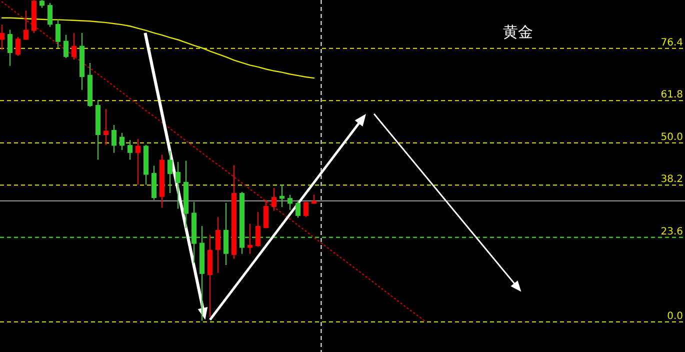 This screenshot has width=685, height=352. What do you see at coordinates (675, 316) in the screenshot?
I see `y-tick-label: 0.0` at bounding box center [675, 316].